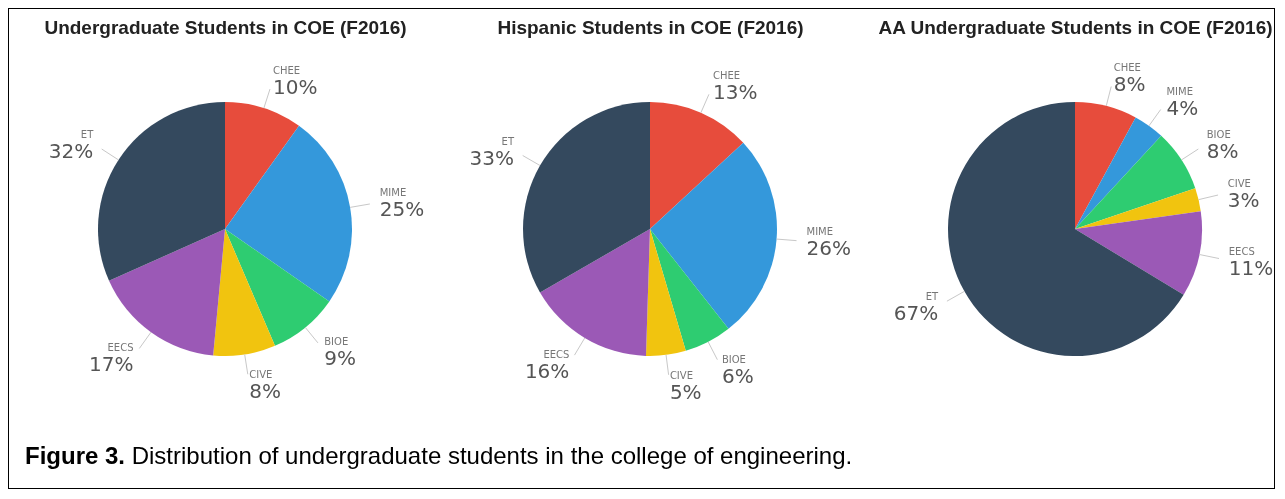  What do you see at coordinates (439, 456) in the screenshot?
I see `caption: Figure 3. Distribution of undergraduate students in the college of engineering.` at bounding box center [439, 456].